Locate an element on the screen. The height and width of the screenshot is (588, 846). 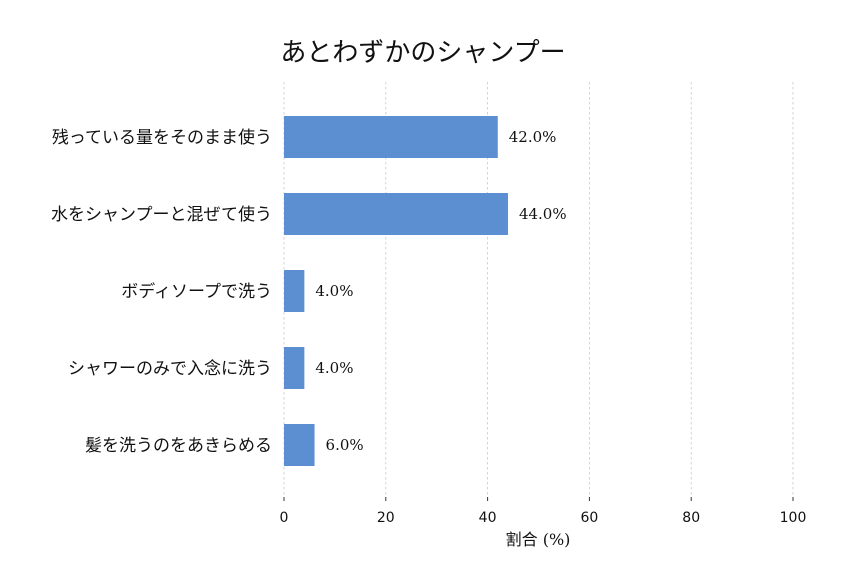
x-axis-label: 割合 (%) is located at coordinates (538, 539).